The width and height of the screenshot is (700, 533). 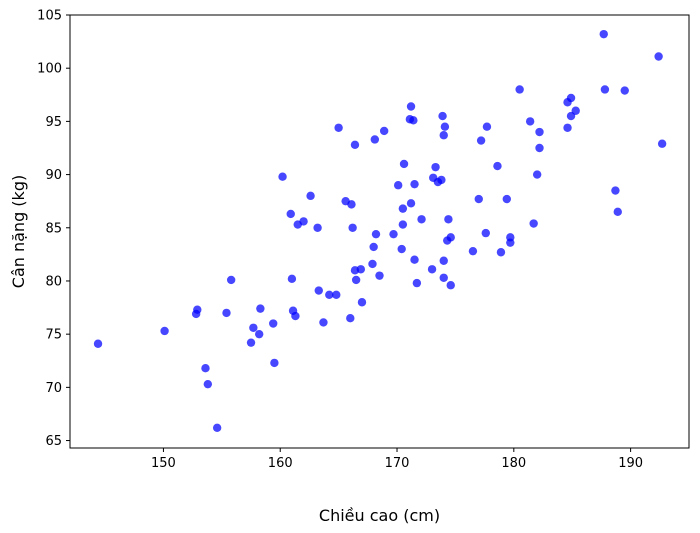 What do you see at coordinates (53, 335) in the screenshot?
I see `y-tick-label: 75` at bounding box center [53, 335].